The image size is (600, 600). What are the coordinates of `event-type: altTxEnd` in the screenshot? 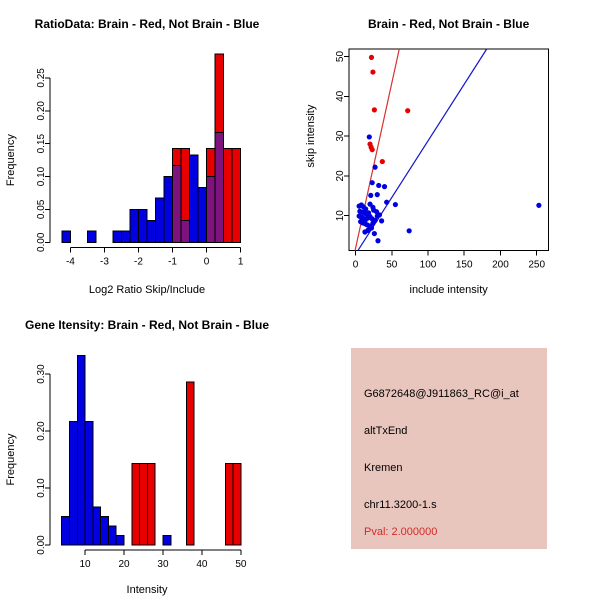 It's located at (386, 431).